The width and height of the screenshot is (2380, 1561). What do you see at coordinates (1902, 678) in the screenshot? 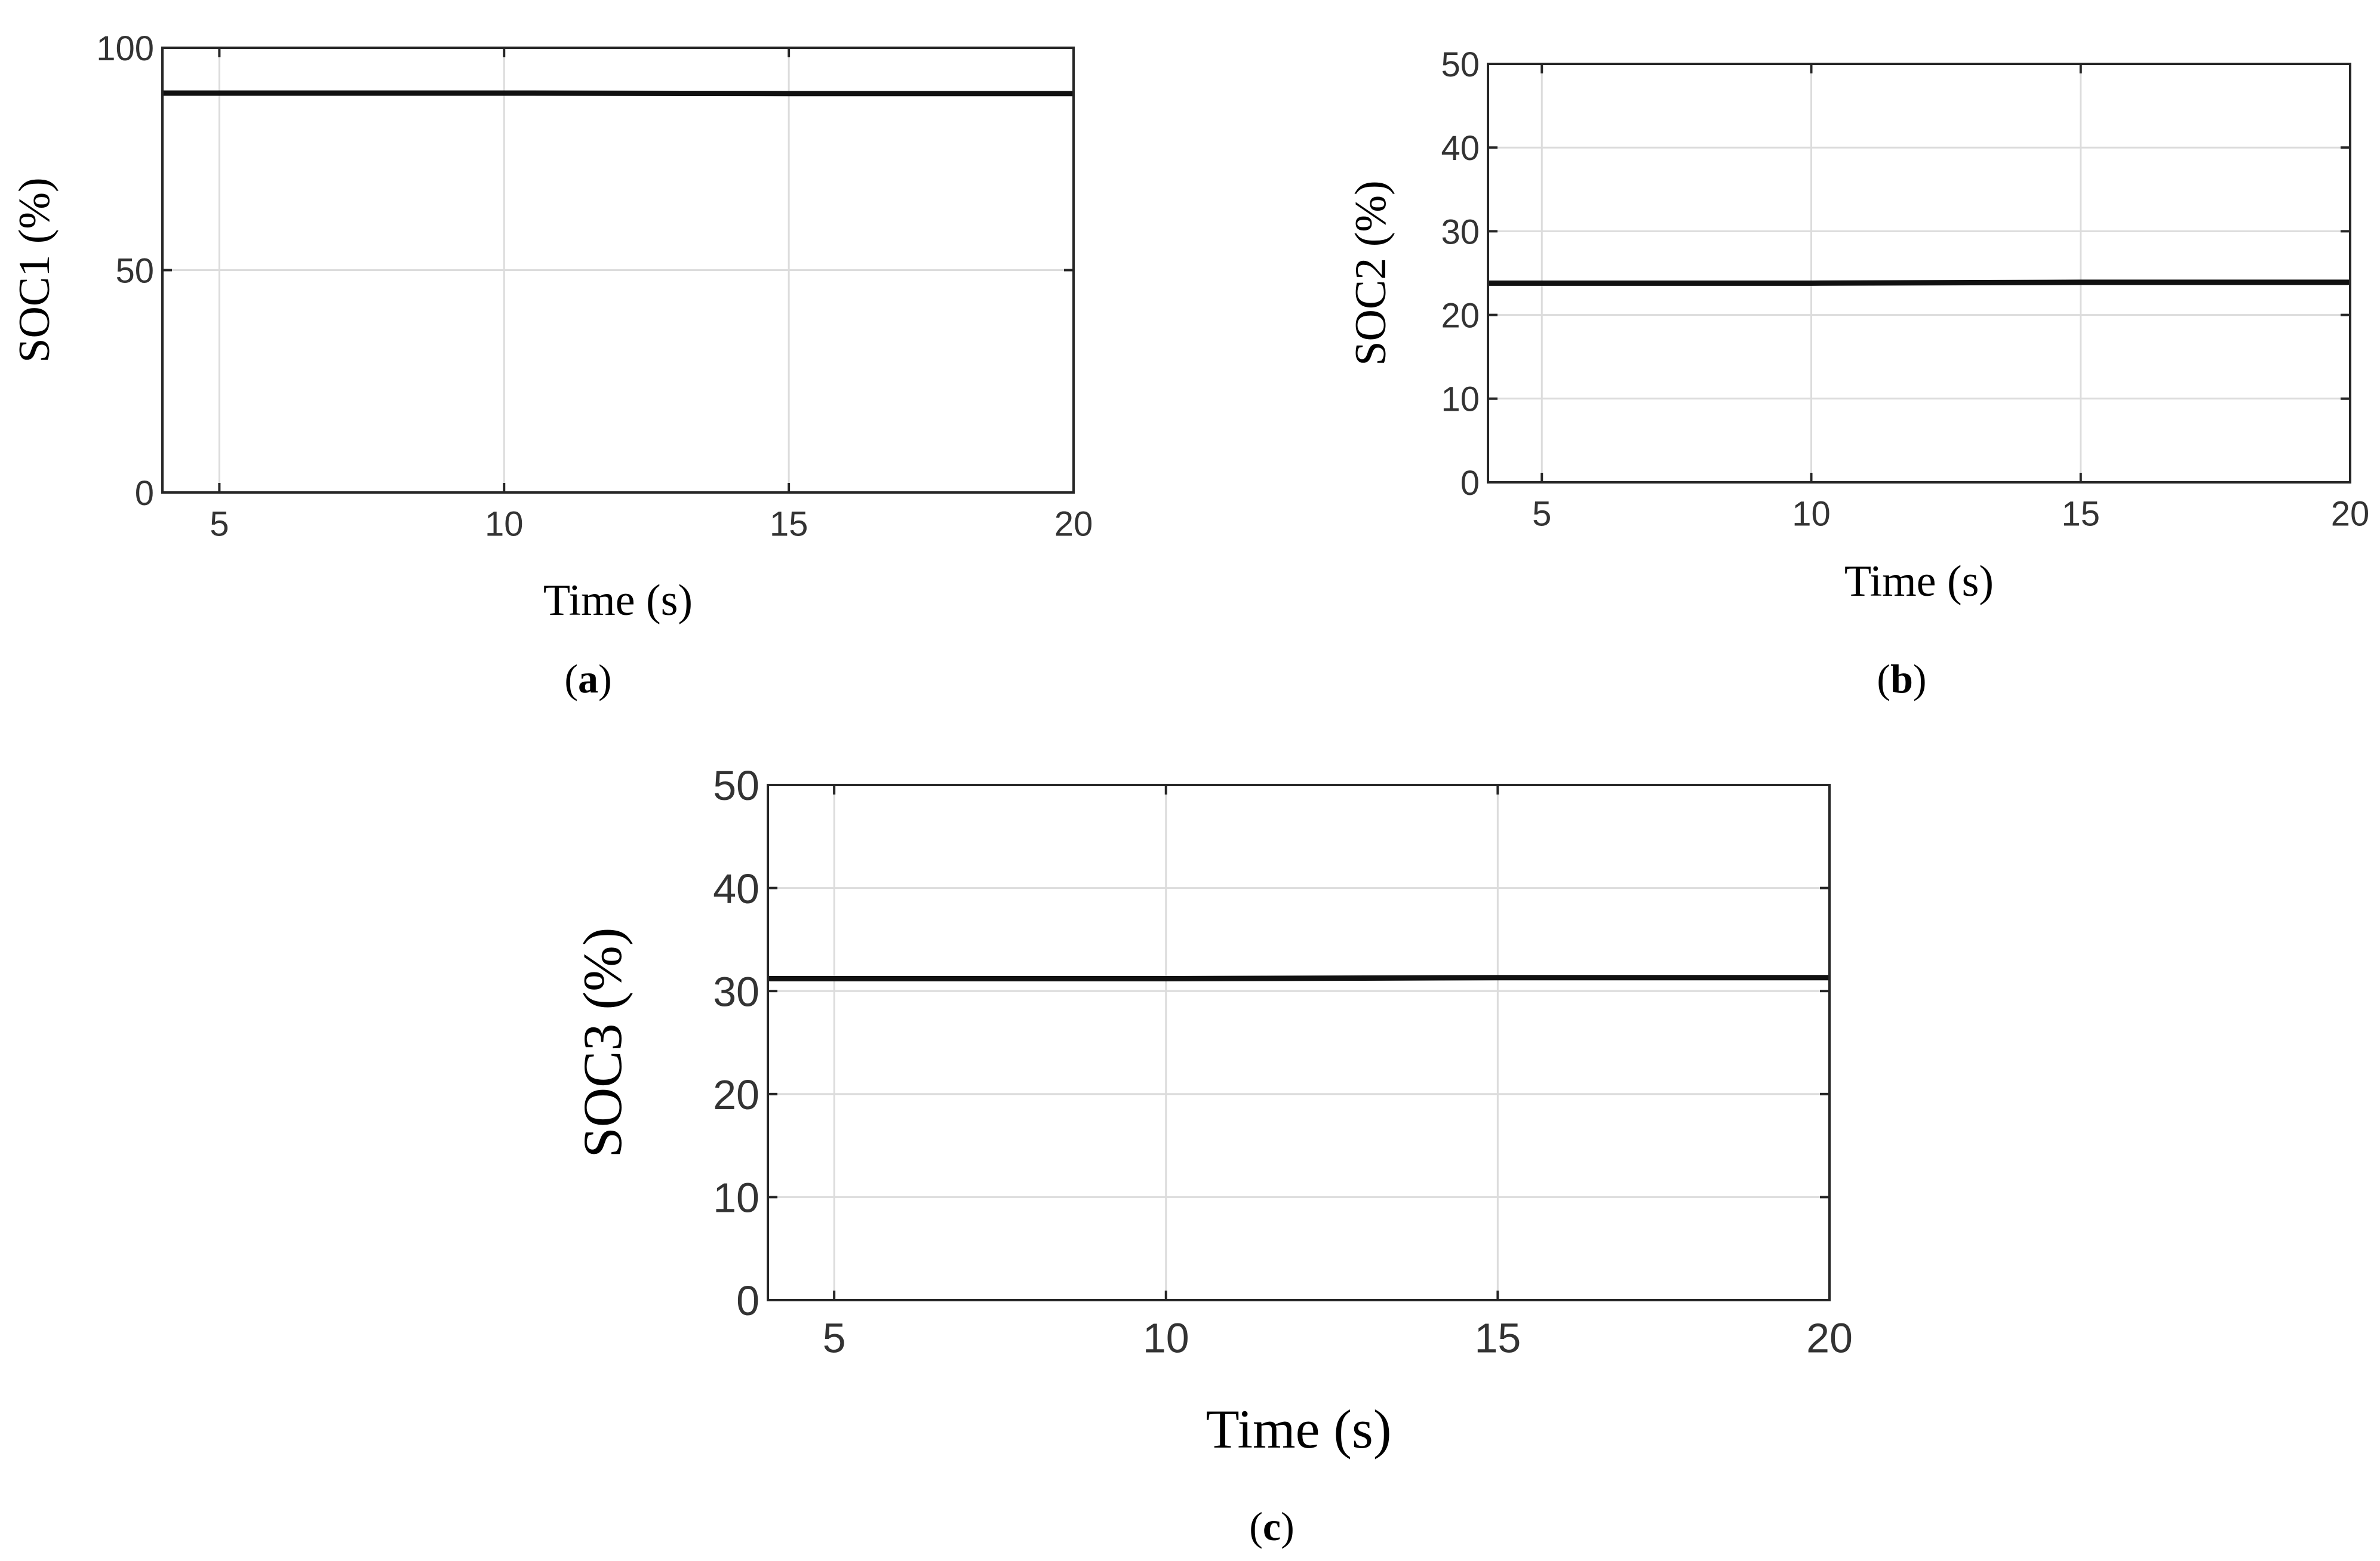
I see `subfigure-label: (b)` at bounding box center [1902, 678].